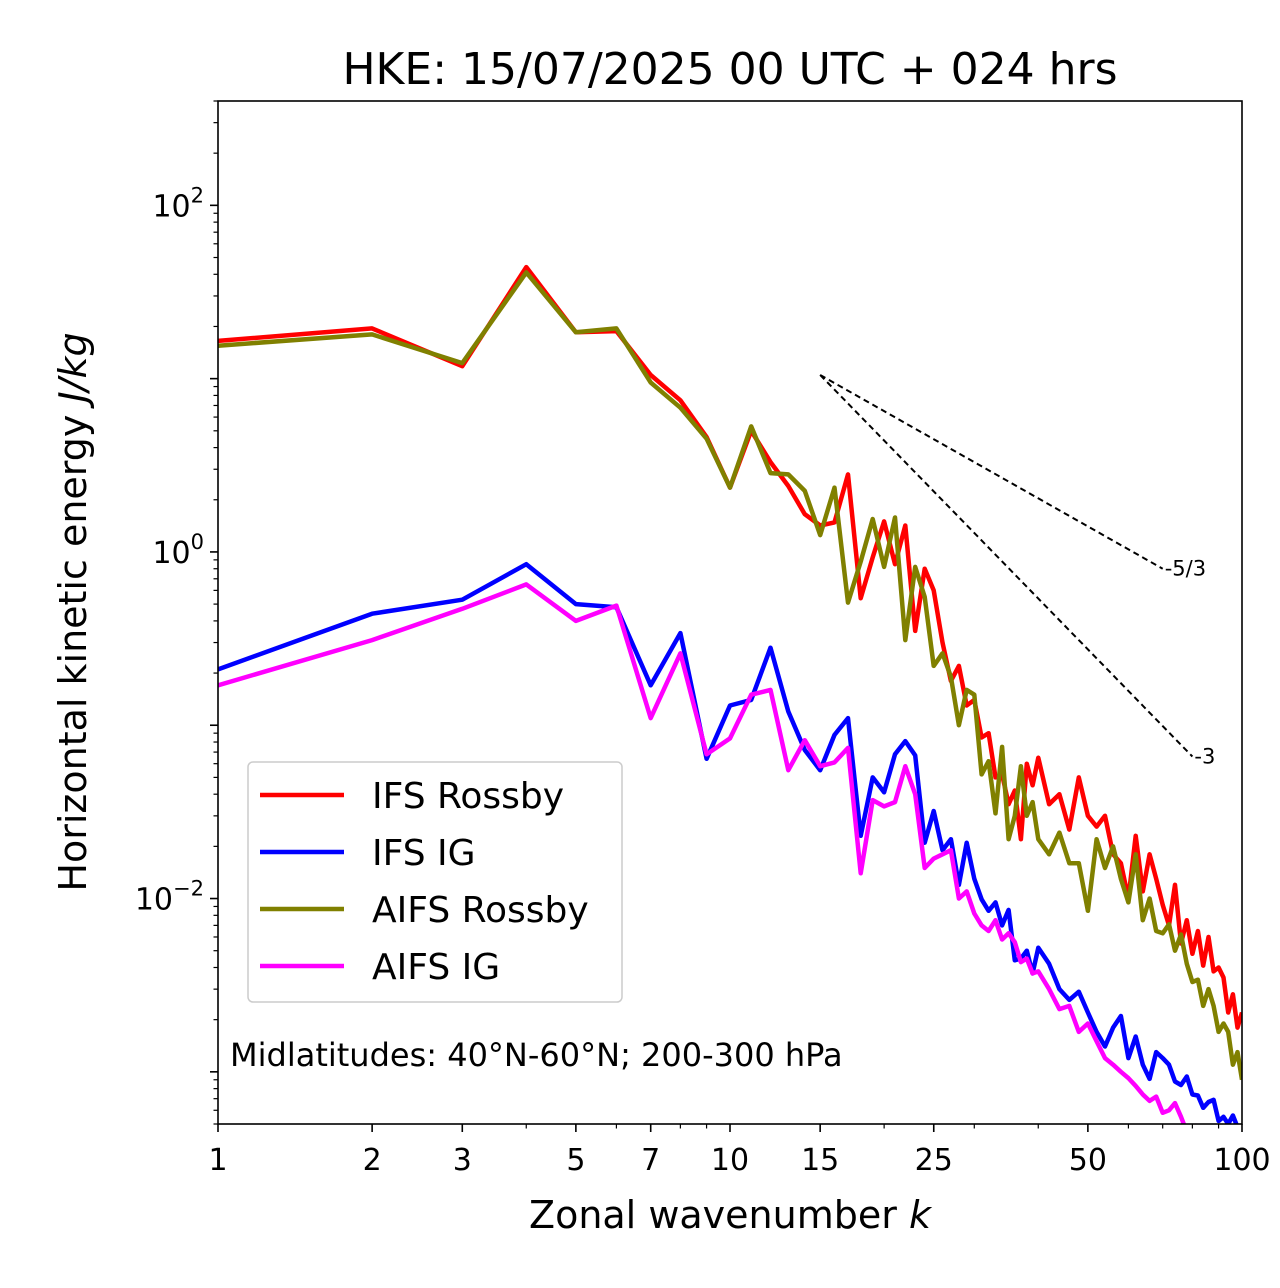 The height and width of the screenshot is (1288, 1280). What do you see at coordinates (424, 853) in the screenshot?
I see `legend-label-ifs-ig: IFS IG` at bounding box center [424, 853].